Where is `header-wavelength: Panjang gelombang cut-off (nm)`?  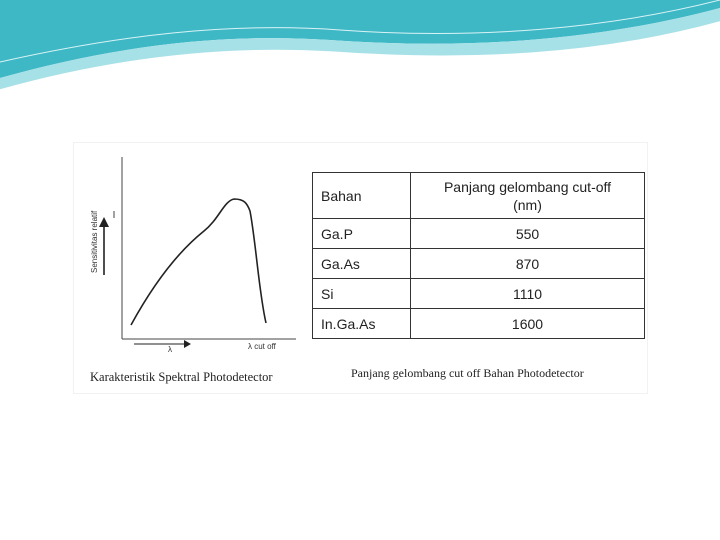 header-wavelength: Panjang gelombang cut-off (nm) is located at coordinates (527, 195).